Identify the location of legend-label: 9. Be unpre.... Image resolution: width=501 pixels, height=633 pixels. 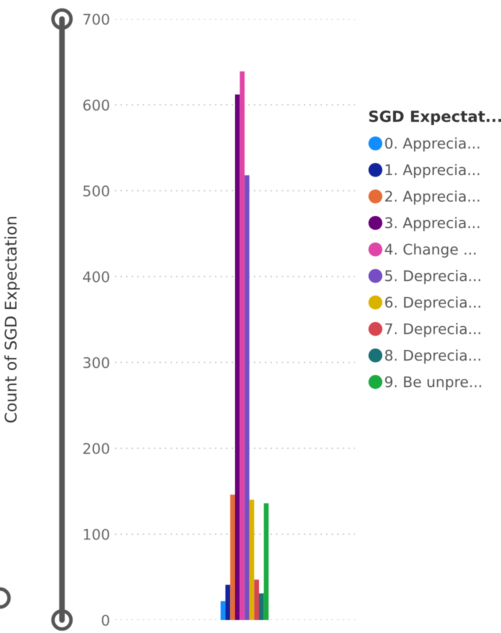
(433, 383).